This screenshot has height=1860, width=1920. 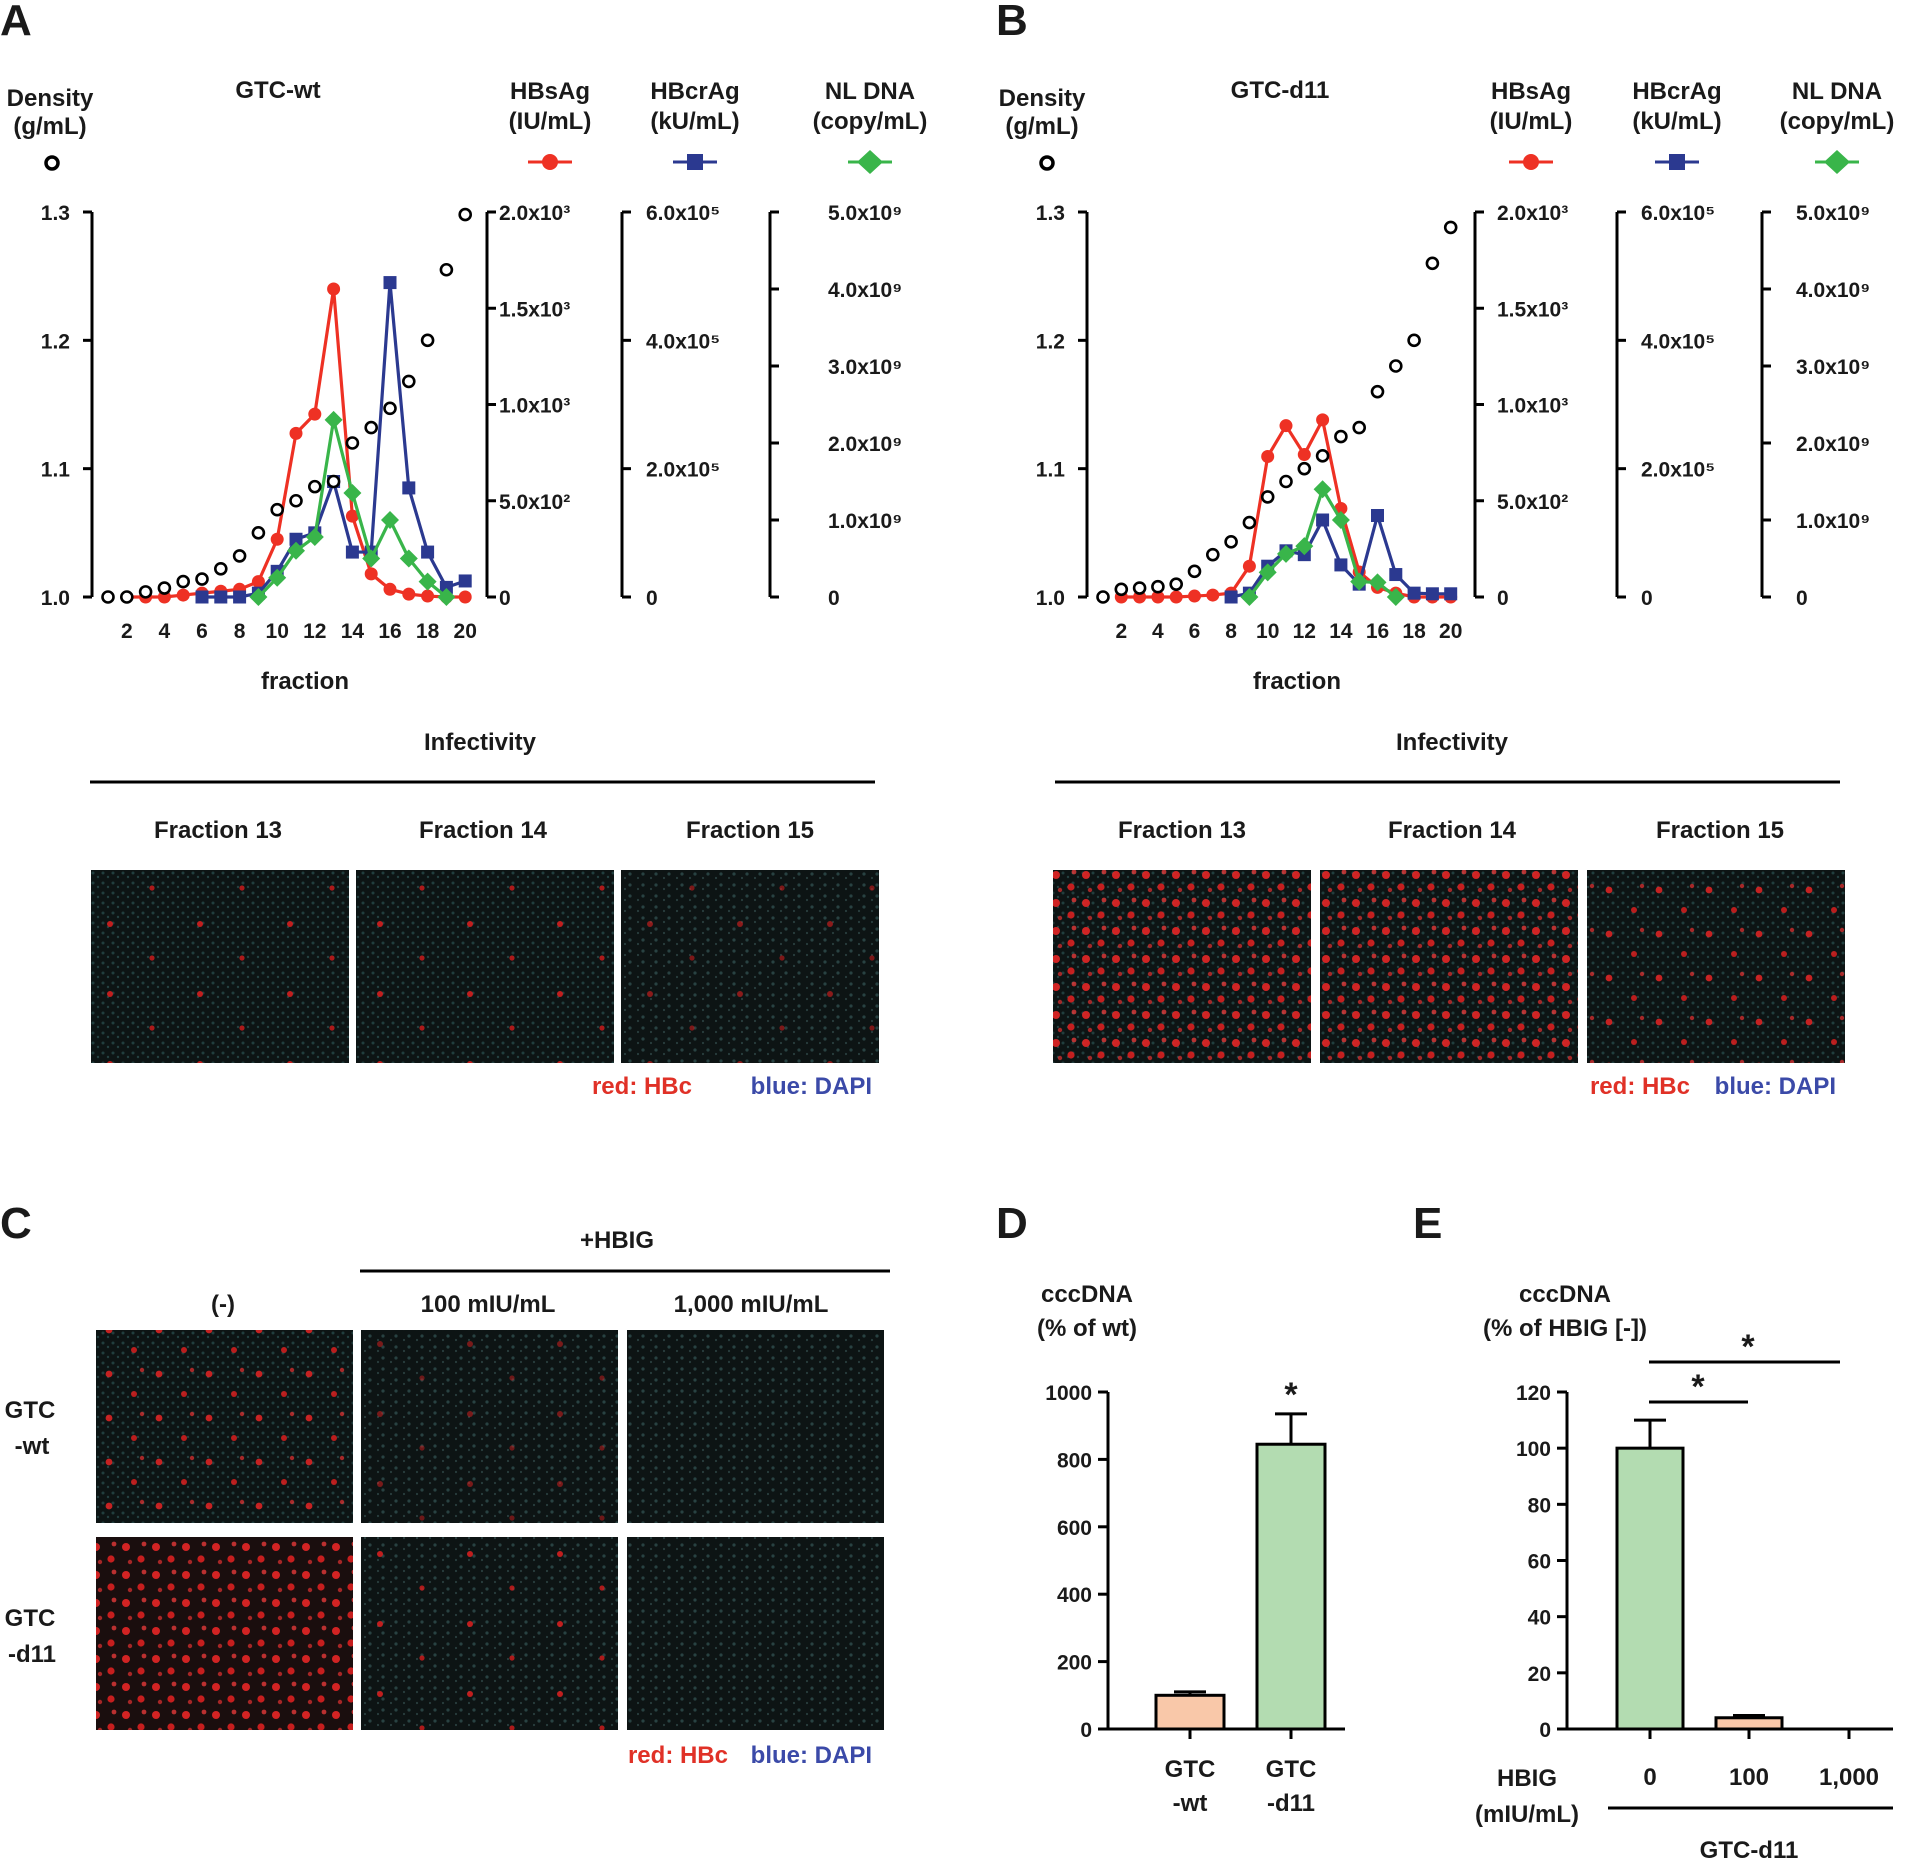 I want to click on axis-tick-label: 4.0x10⁵, so click(x=1678, y=341).